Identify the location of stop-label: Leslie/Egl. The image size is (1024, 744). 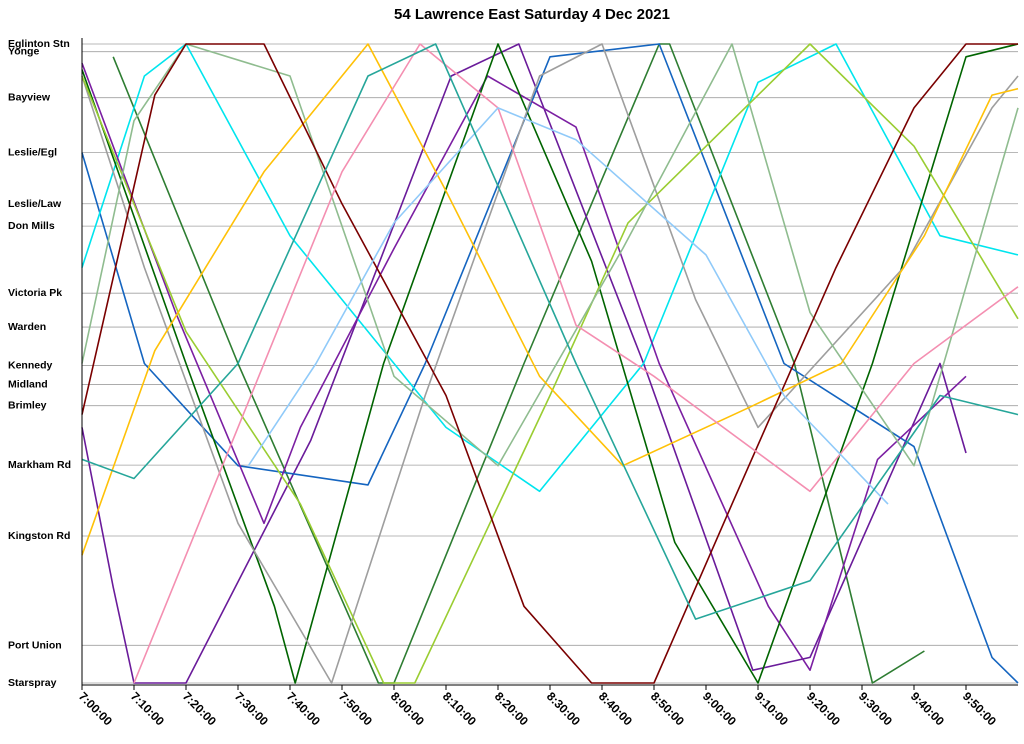
(32, 153).